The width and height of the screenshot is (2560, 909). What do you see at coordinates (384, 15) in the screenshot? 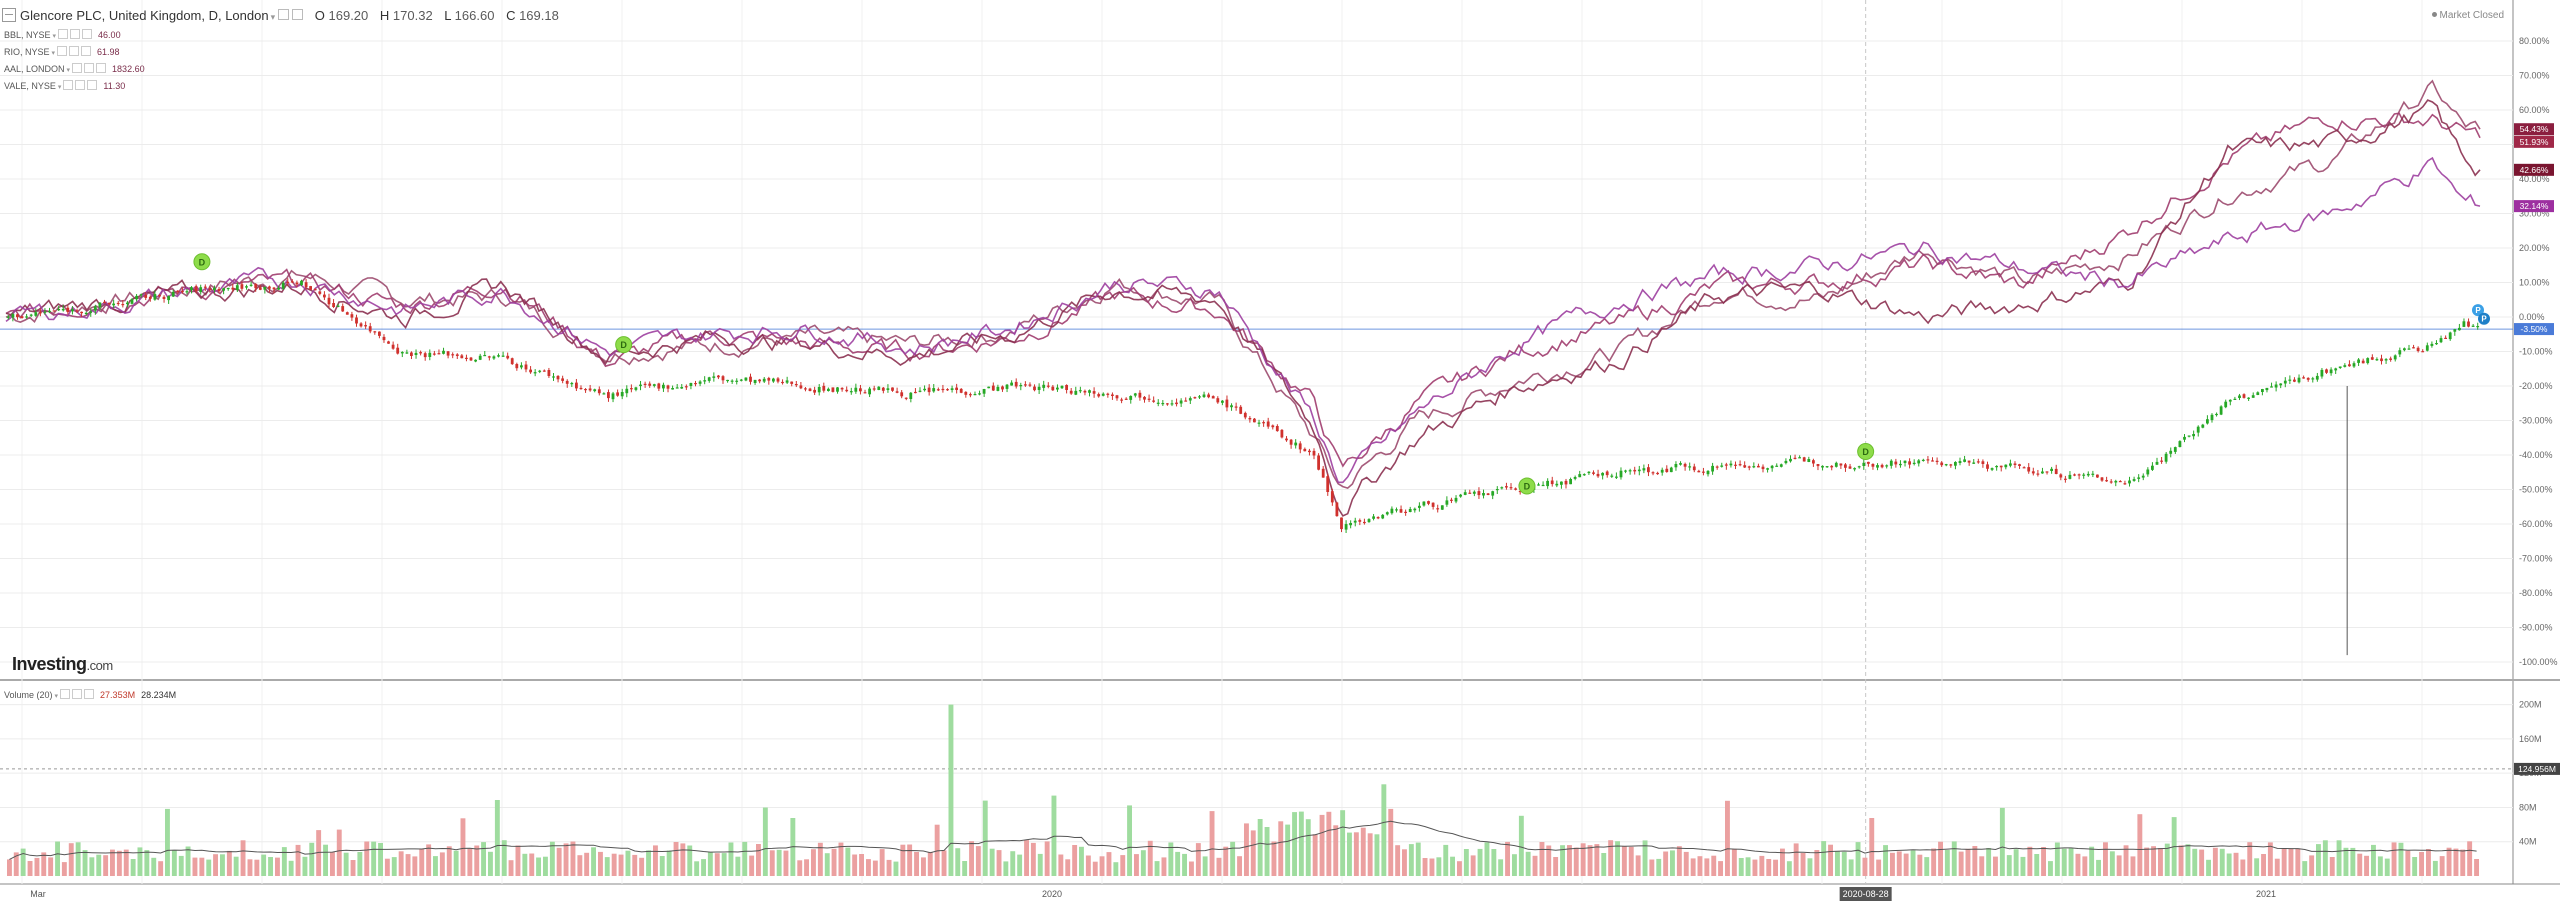
I see `high-label: H` at bounding box center [384, 15].